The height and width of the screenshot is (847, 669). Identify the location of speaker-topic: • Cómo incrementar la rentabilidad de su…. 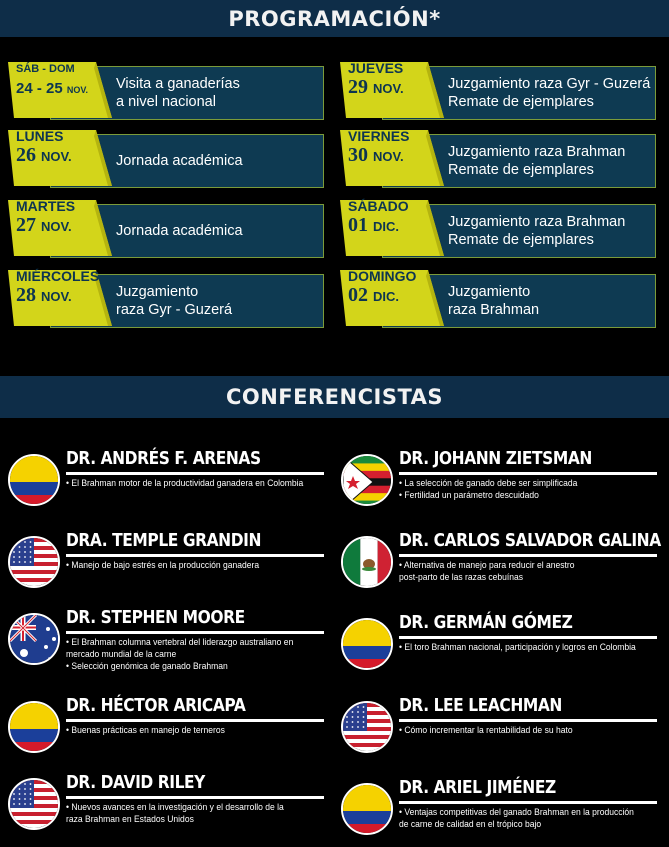
(486, 730).